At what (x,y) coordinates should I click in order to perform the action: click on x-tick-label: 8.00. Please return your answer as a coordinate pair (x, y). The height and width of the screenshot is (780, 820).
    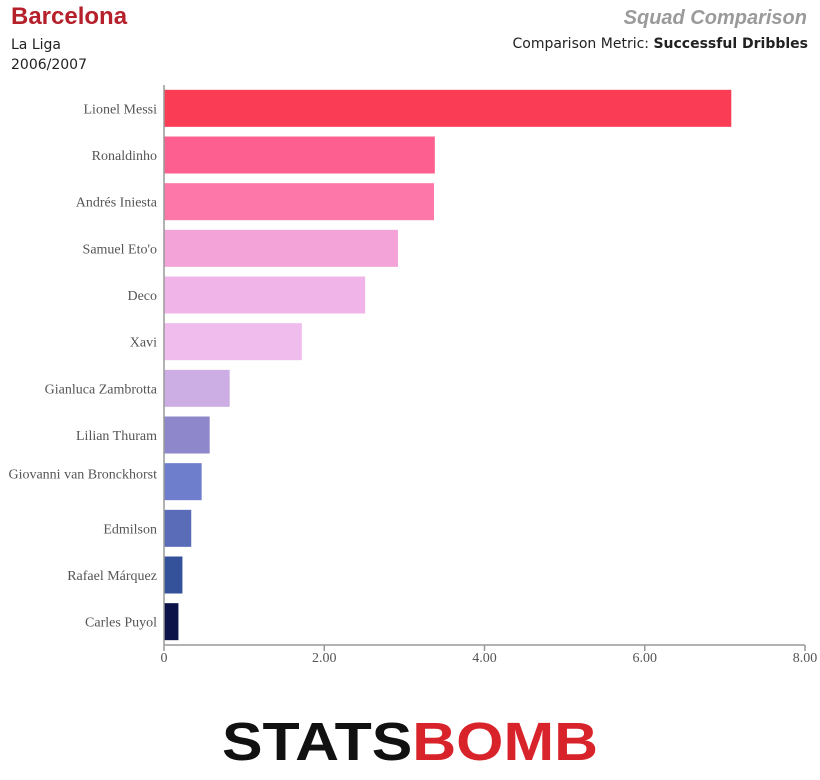
    Looking at the image, I should click on (805, 658).